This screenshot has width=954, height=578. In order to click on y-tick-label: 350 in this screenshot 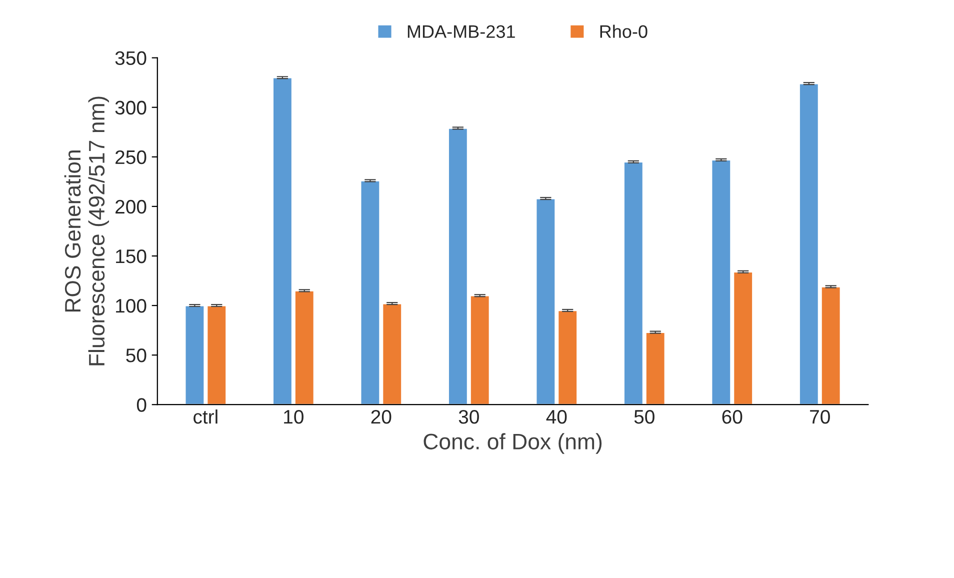, I will do `click(130, 58)`.